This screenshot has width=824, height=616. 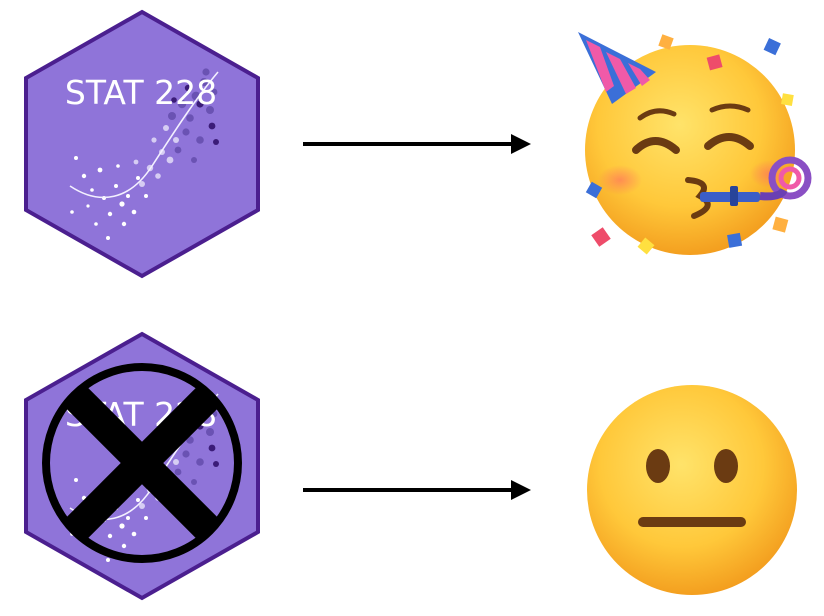 What do you see at coordinates (141, 92) in the screenshot?
I see `badge-label: STAT 228` at bounding box center [141, 92].